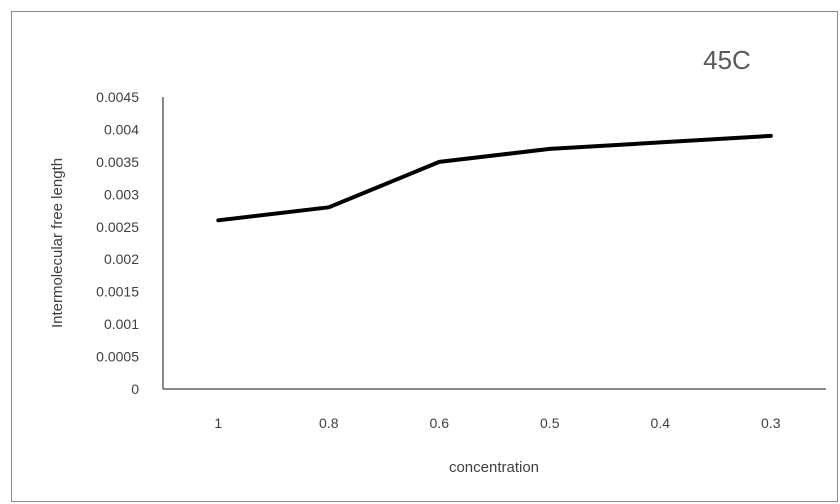 This screenshot has height=504, width=840. I want to click on series-group, so click(494, 178).